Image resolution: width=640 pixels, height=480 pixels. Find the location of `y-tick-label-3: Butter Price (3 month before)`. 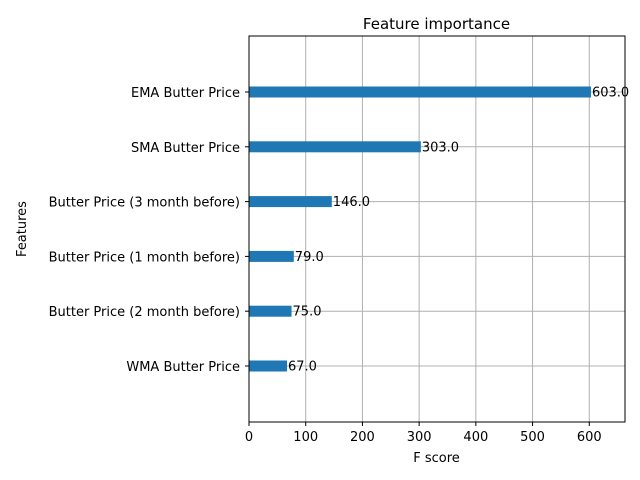

y-tick-label-3: Butter Price (3 month before) is located at coordinates (144, 203).